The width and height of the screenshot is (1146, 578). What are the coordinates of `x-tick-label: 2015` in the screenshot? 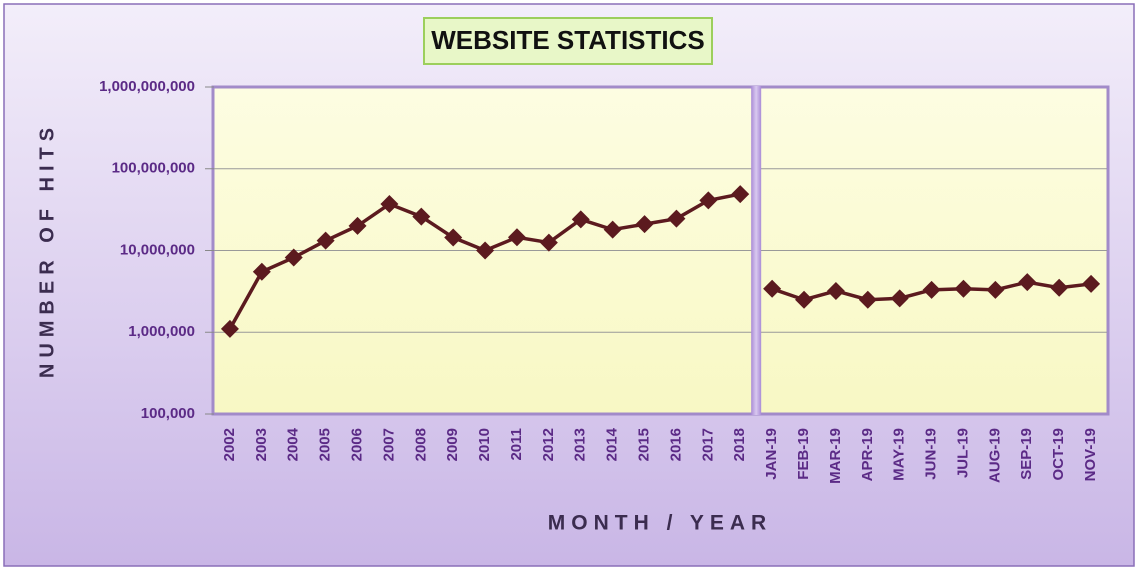 It's located at (644, 444).